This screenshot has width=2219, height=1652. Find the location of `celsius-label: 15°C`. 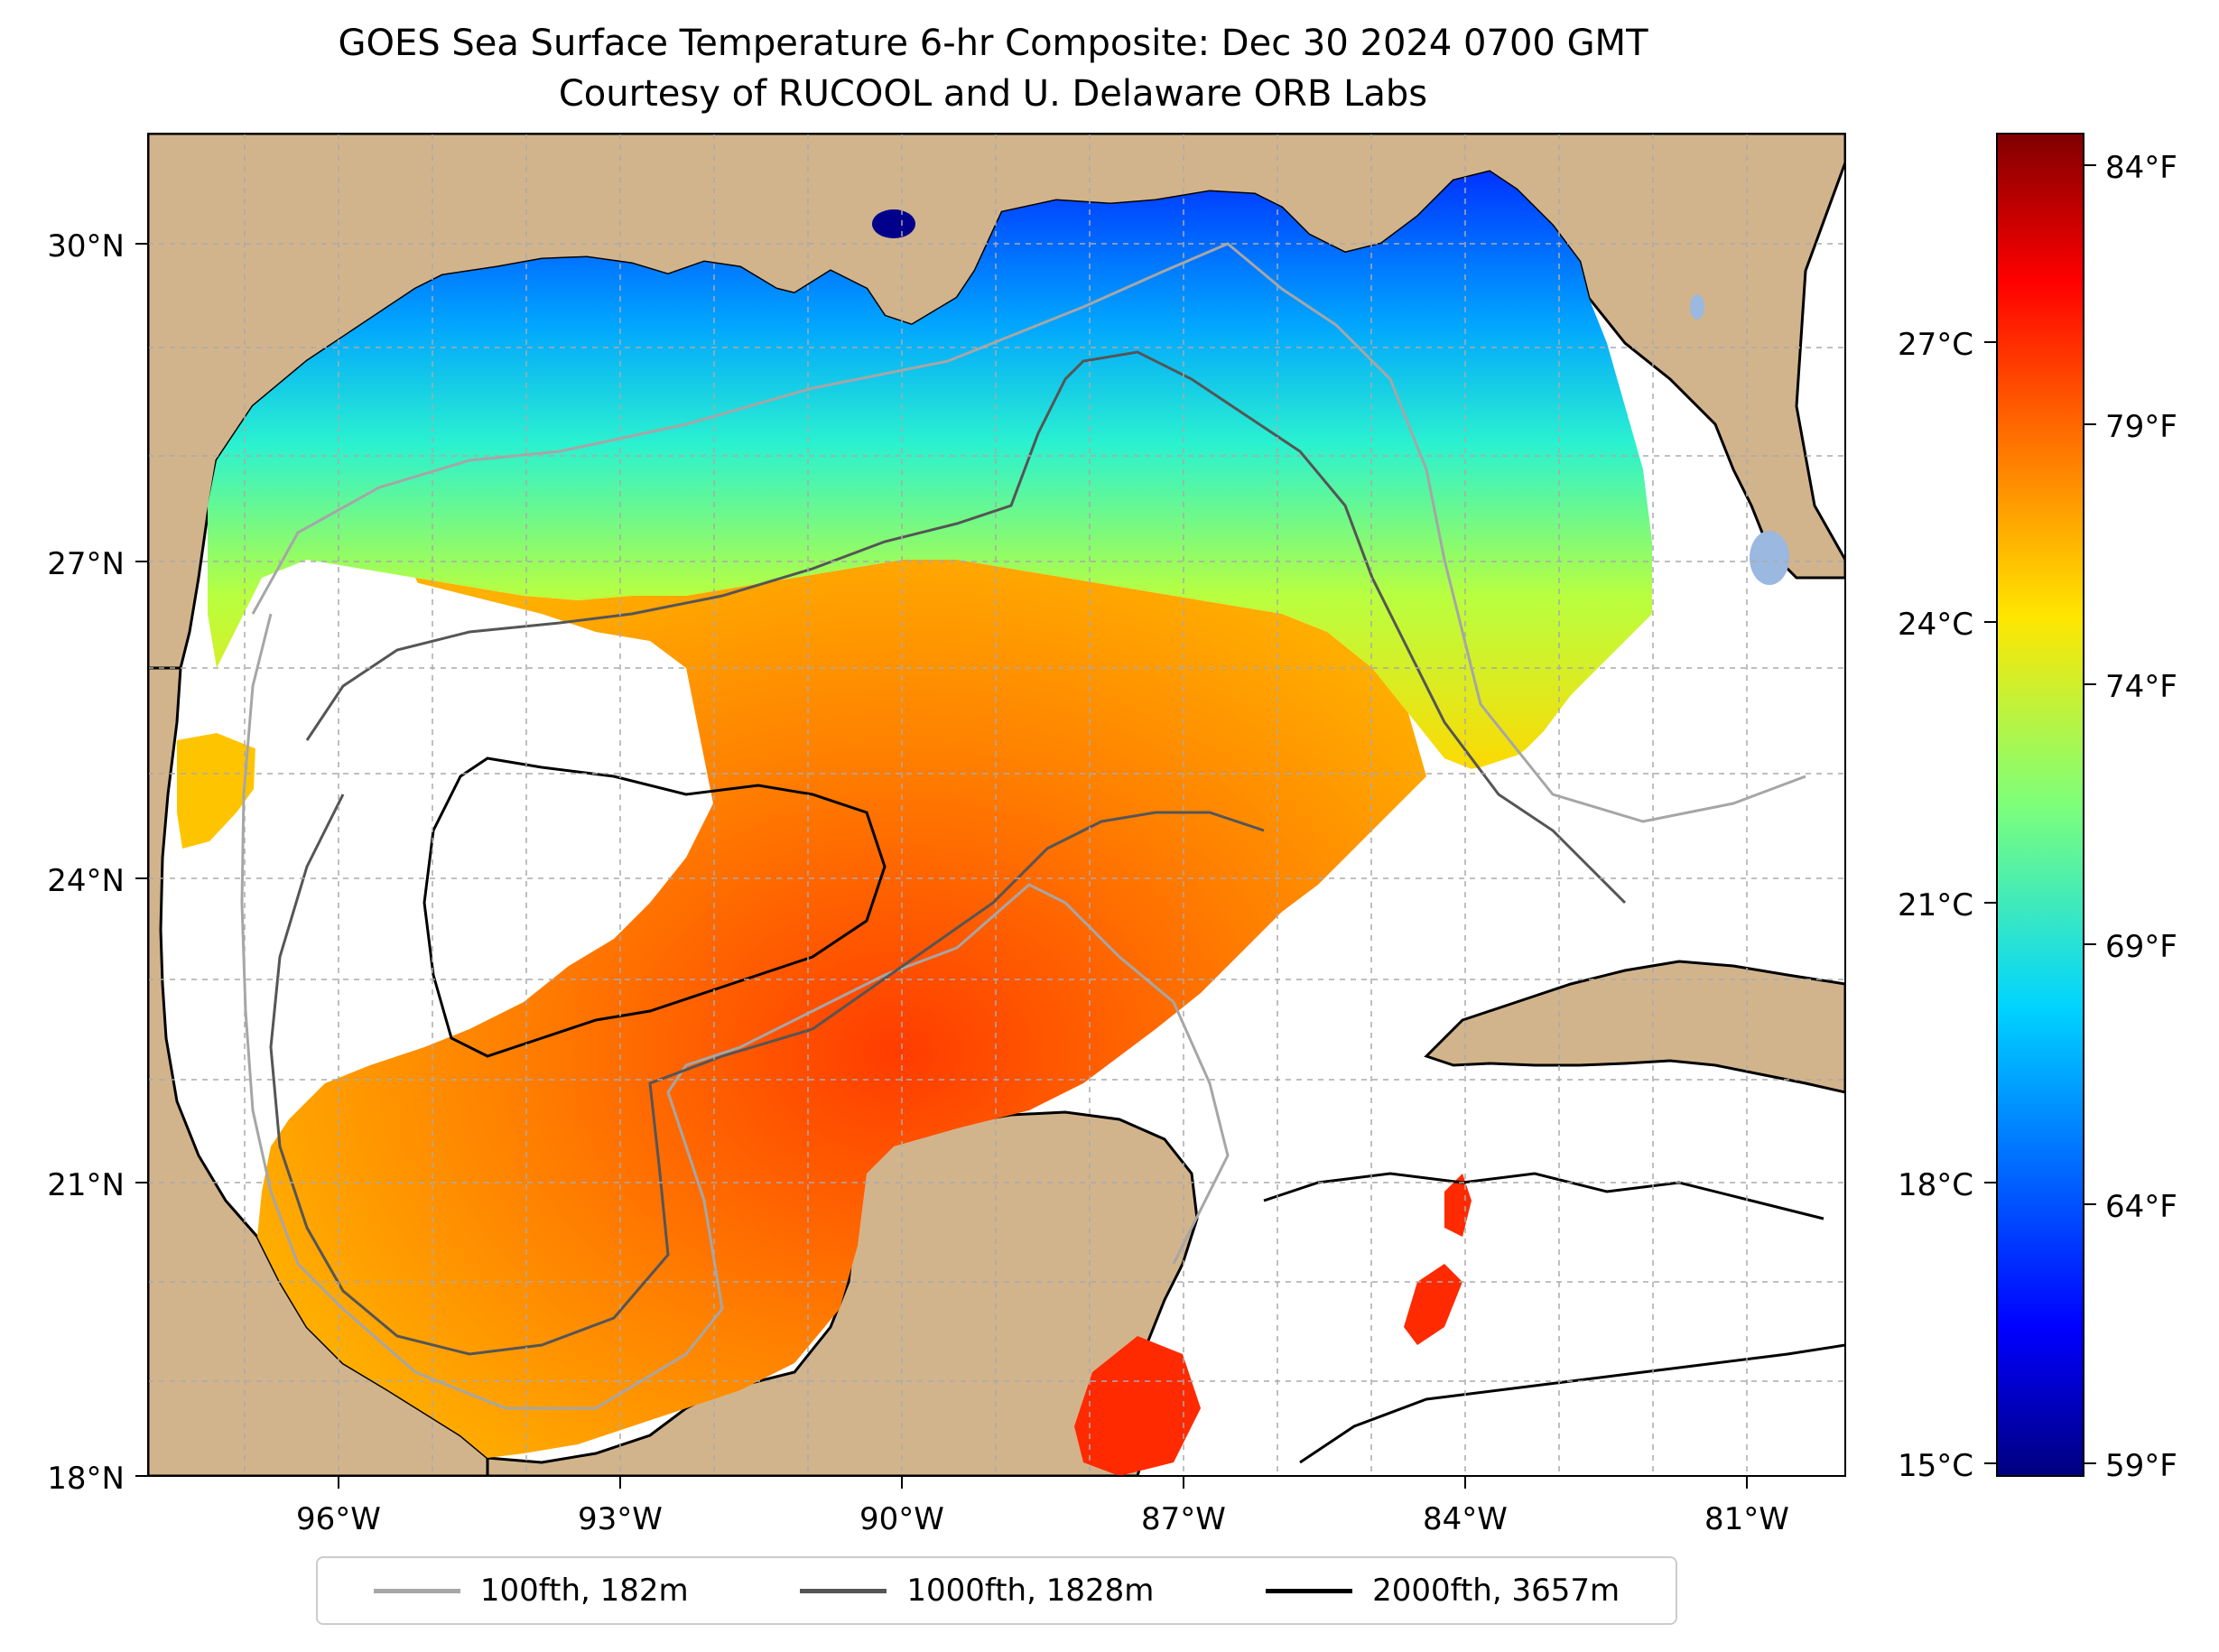

celsius-label: 15°C is located at coordinates (1935, 1466).